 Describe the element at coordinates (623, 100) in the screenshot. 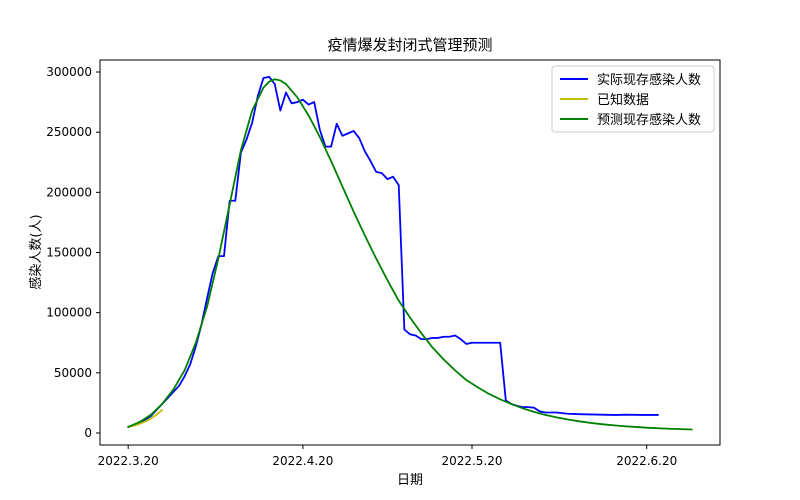

I see `legend-label-1: 已知数据` at that location.